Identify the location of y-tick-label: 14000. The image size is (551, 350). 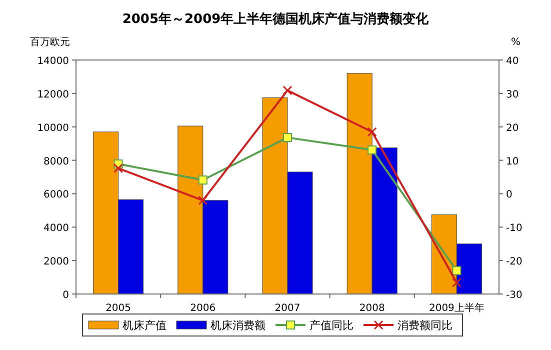
(53, 61).